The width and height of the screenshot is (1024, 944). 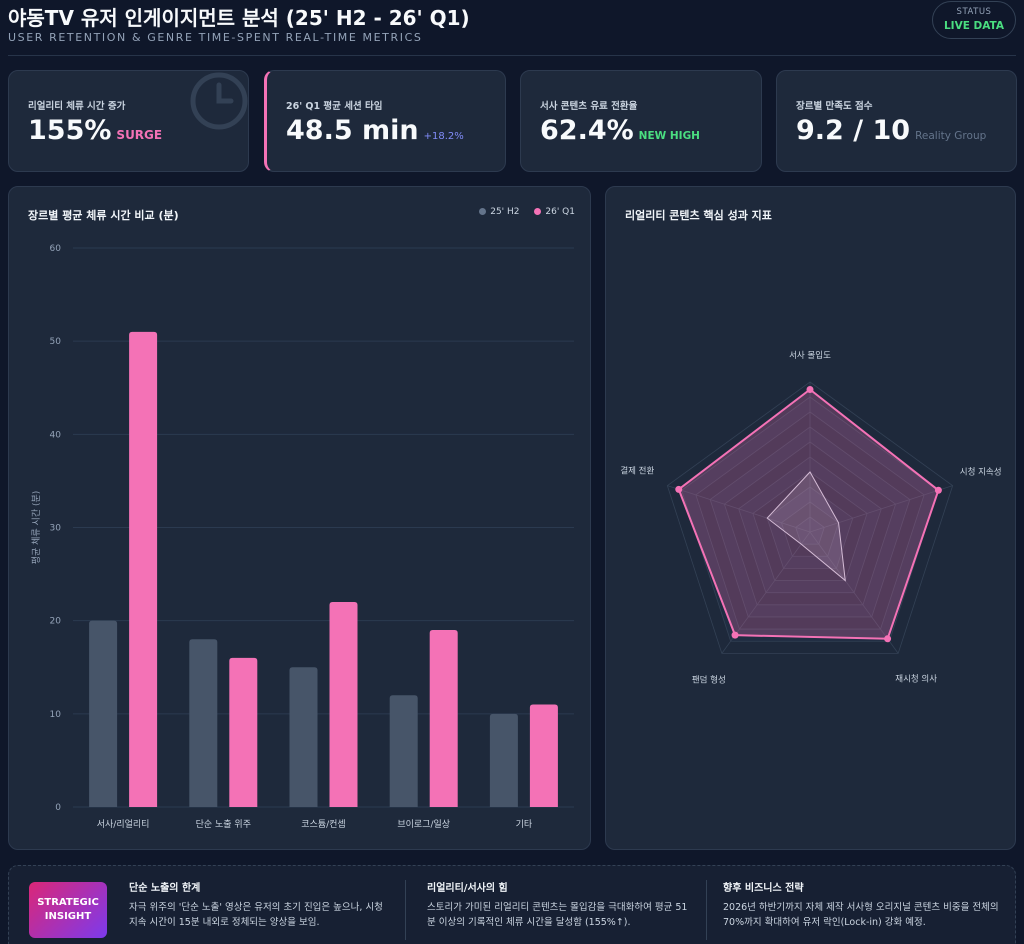 What do you see at coordinates (56, 715) in the screenshot?
I see `y-tick-label: 10` at bounding box center [56, 715].